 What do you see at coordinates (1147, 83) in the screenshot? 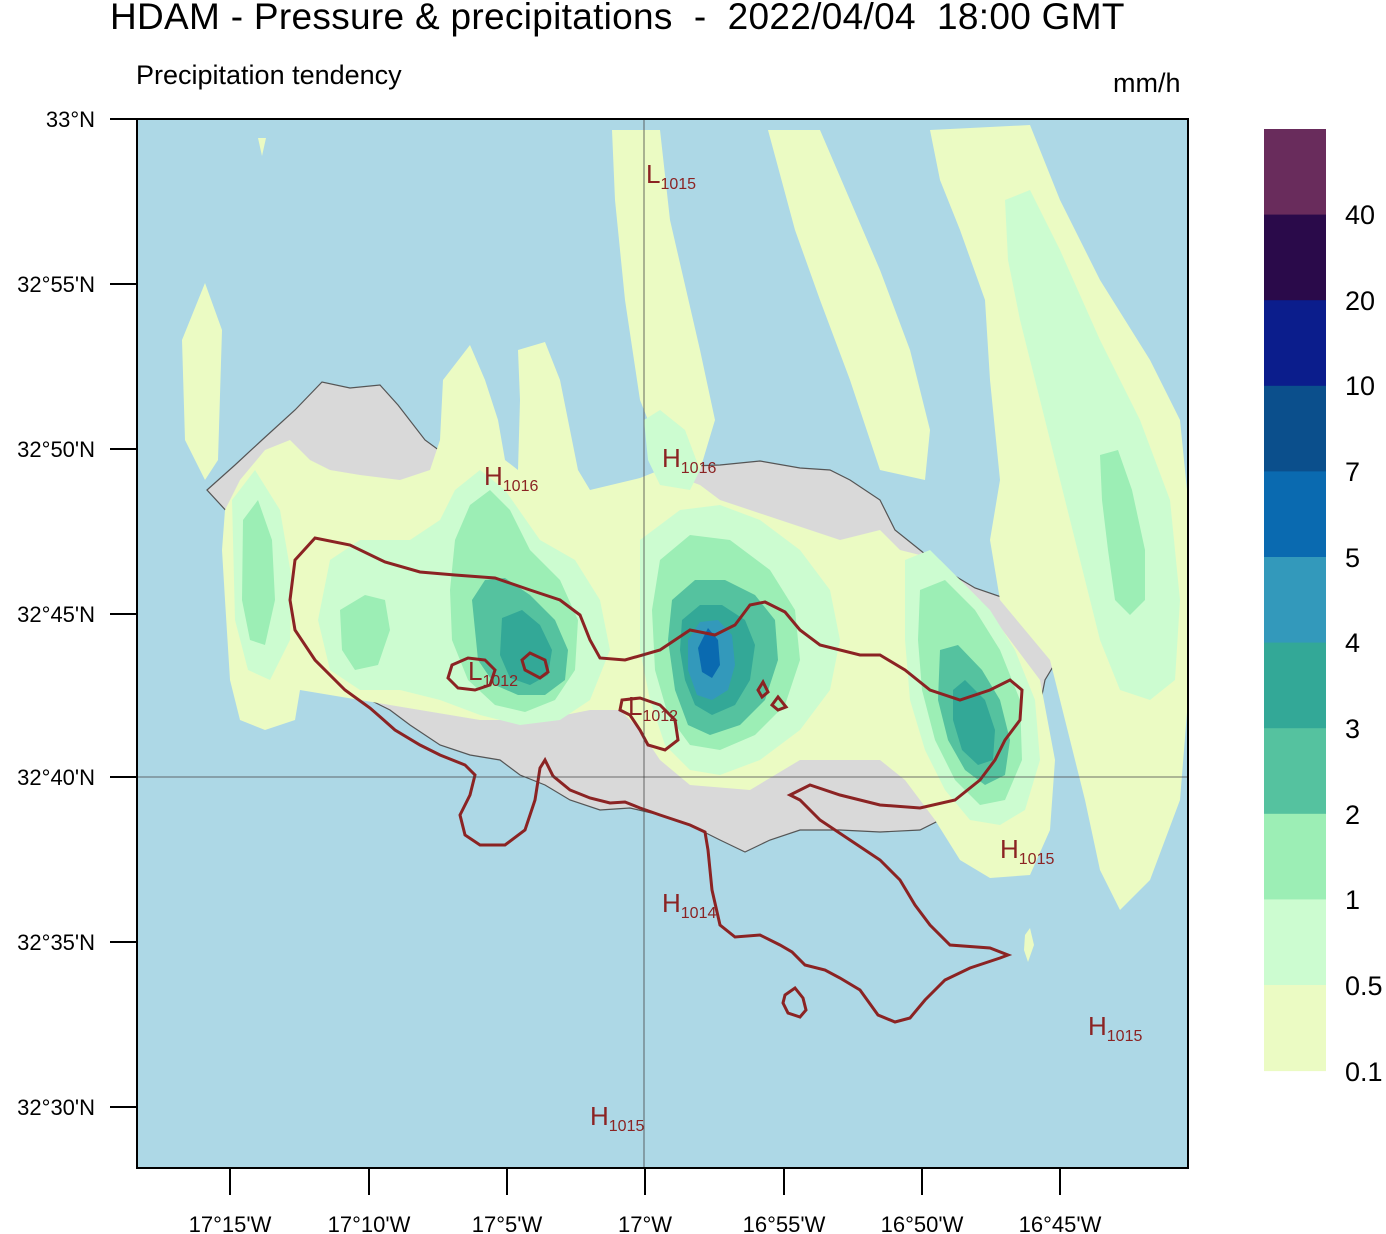
I see `units-label: mm/h` at bounding box center [1147, 83].